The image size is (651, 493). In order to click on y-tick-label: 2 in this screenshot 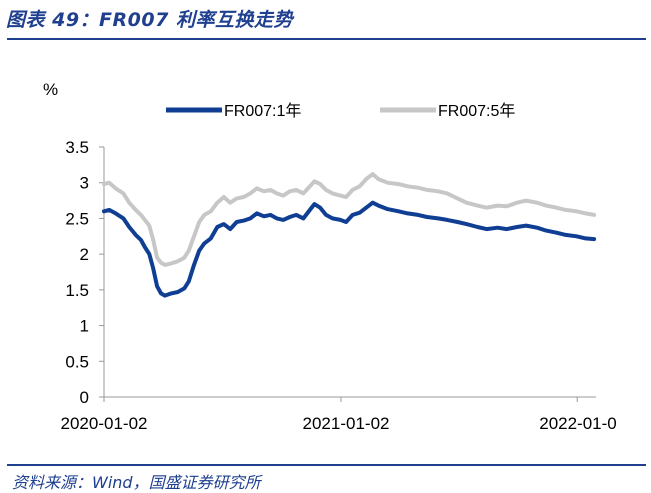, I will do `click(84, 254)`.